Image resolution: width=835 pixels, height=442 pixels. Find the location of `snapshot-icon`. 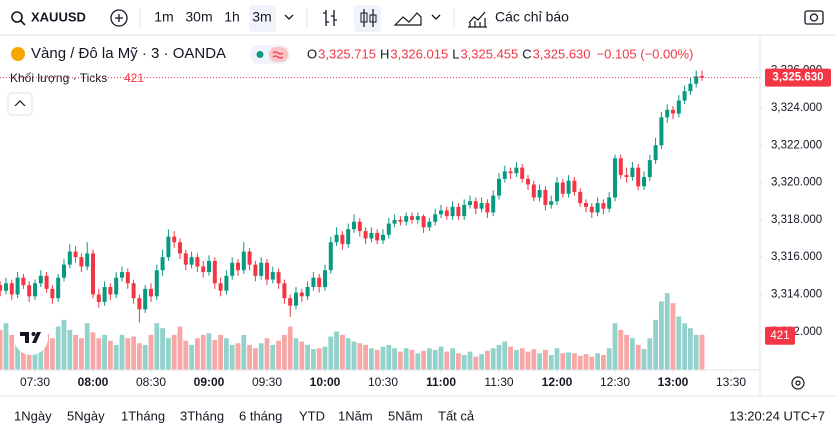

snapshot-icon is located at coordinates (814, 17).